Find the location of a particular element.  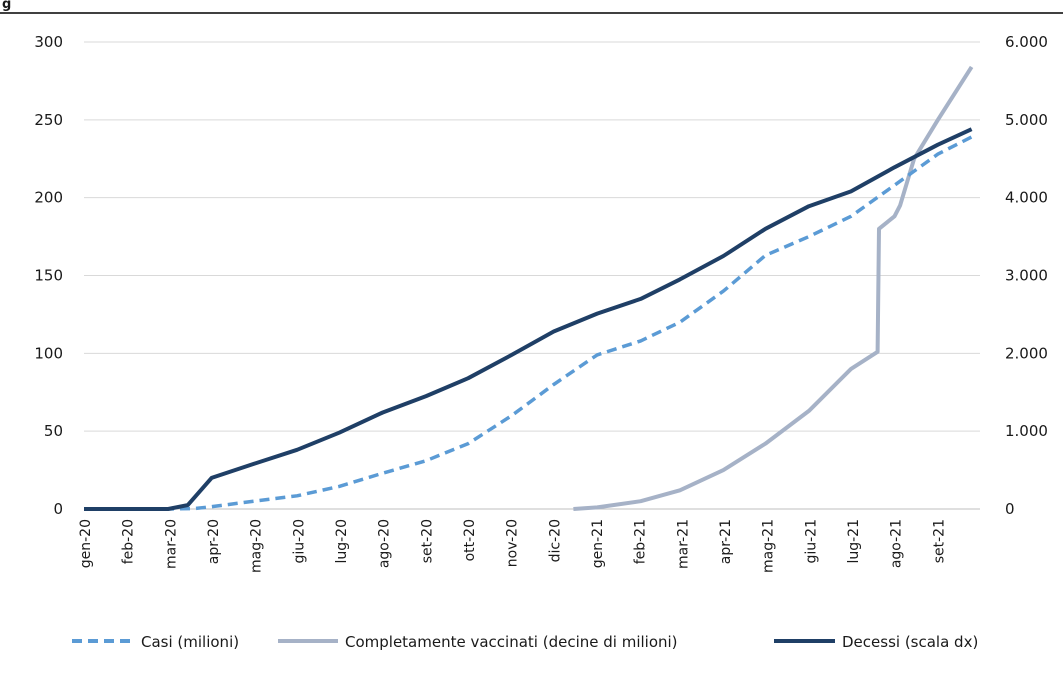

x-tick-label: mar-21 is located at coordinates (683, 544).